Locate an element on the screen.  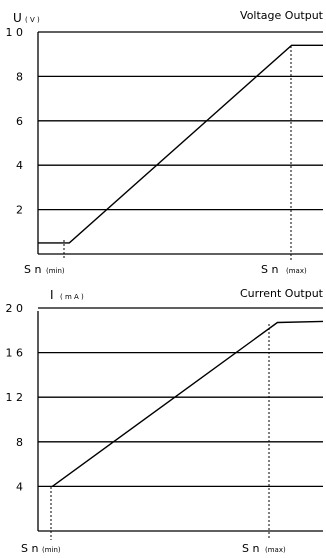
voltage-y-tick-label: 8 is located at coordinates (19, 76).